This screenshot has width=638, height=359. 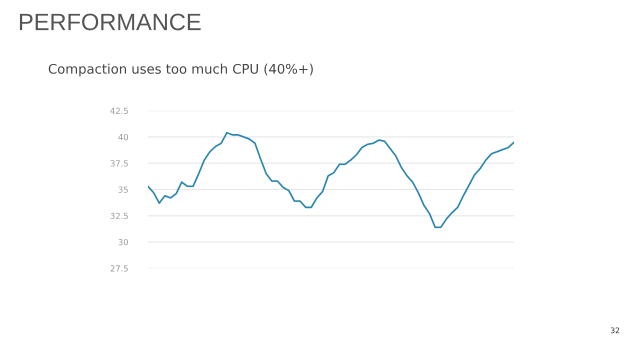 What do you see at coordinates (123, 242) in the screenshot?
I see `y-tick-label: 30` at bounding box center [123, 242].